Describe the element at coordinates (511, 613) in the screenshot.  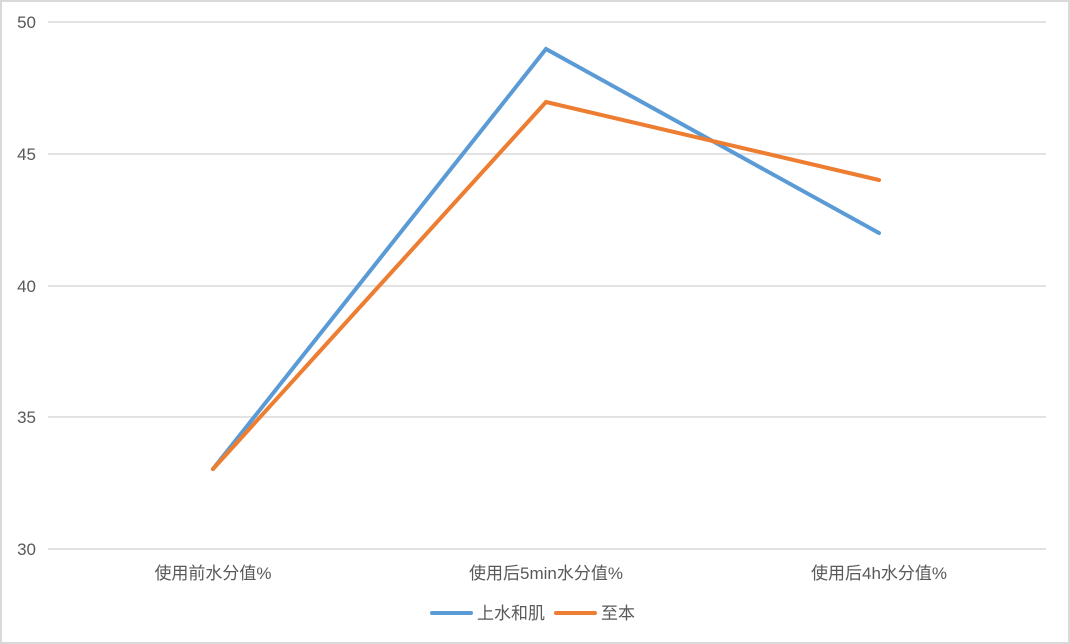
I see `legend-label: 上水和肌` at that location.